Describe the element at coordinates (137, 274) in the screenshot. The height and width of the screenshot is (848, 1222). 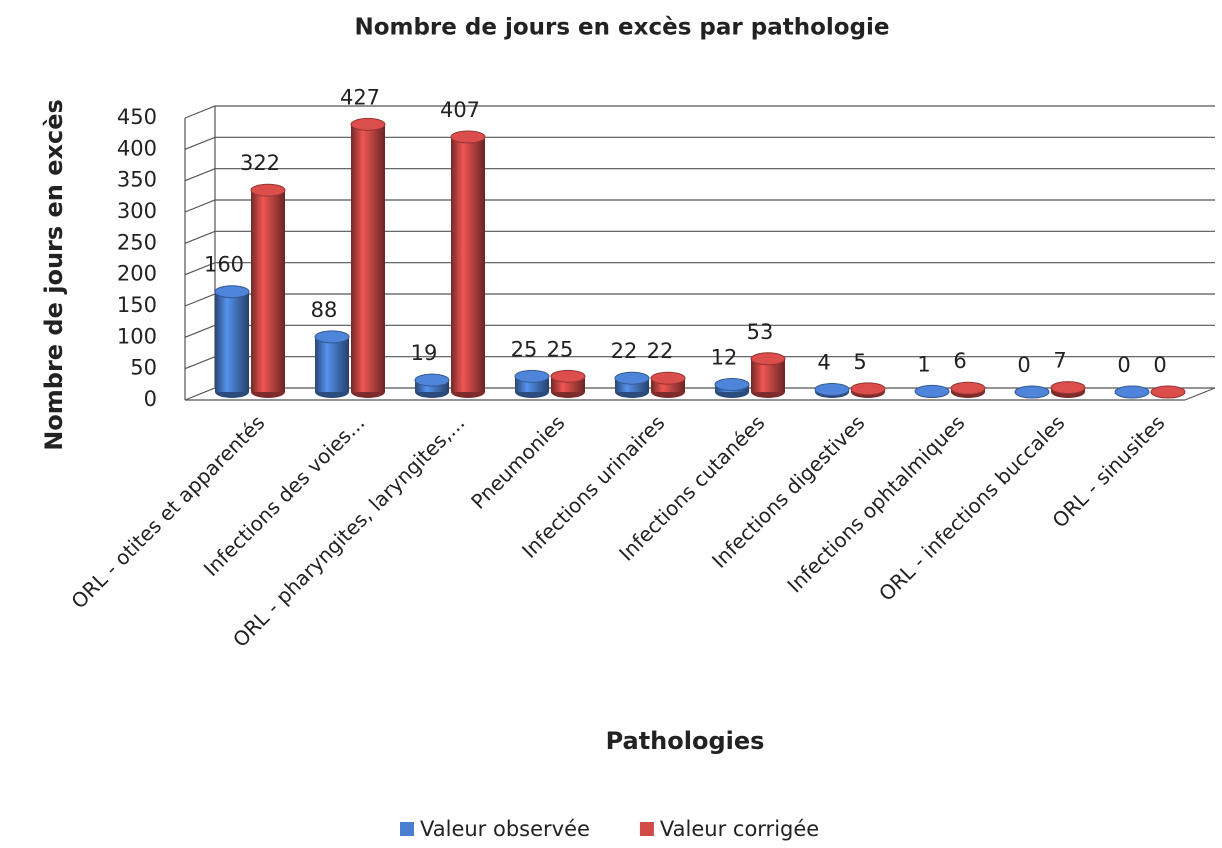
I see `y-tick-label: 200` at that location.